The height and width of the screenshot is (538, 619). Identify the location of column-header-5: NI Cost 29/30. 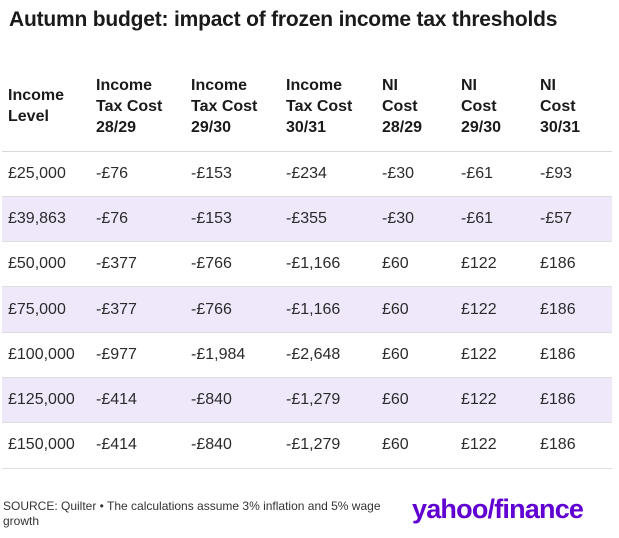
(494, 107).